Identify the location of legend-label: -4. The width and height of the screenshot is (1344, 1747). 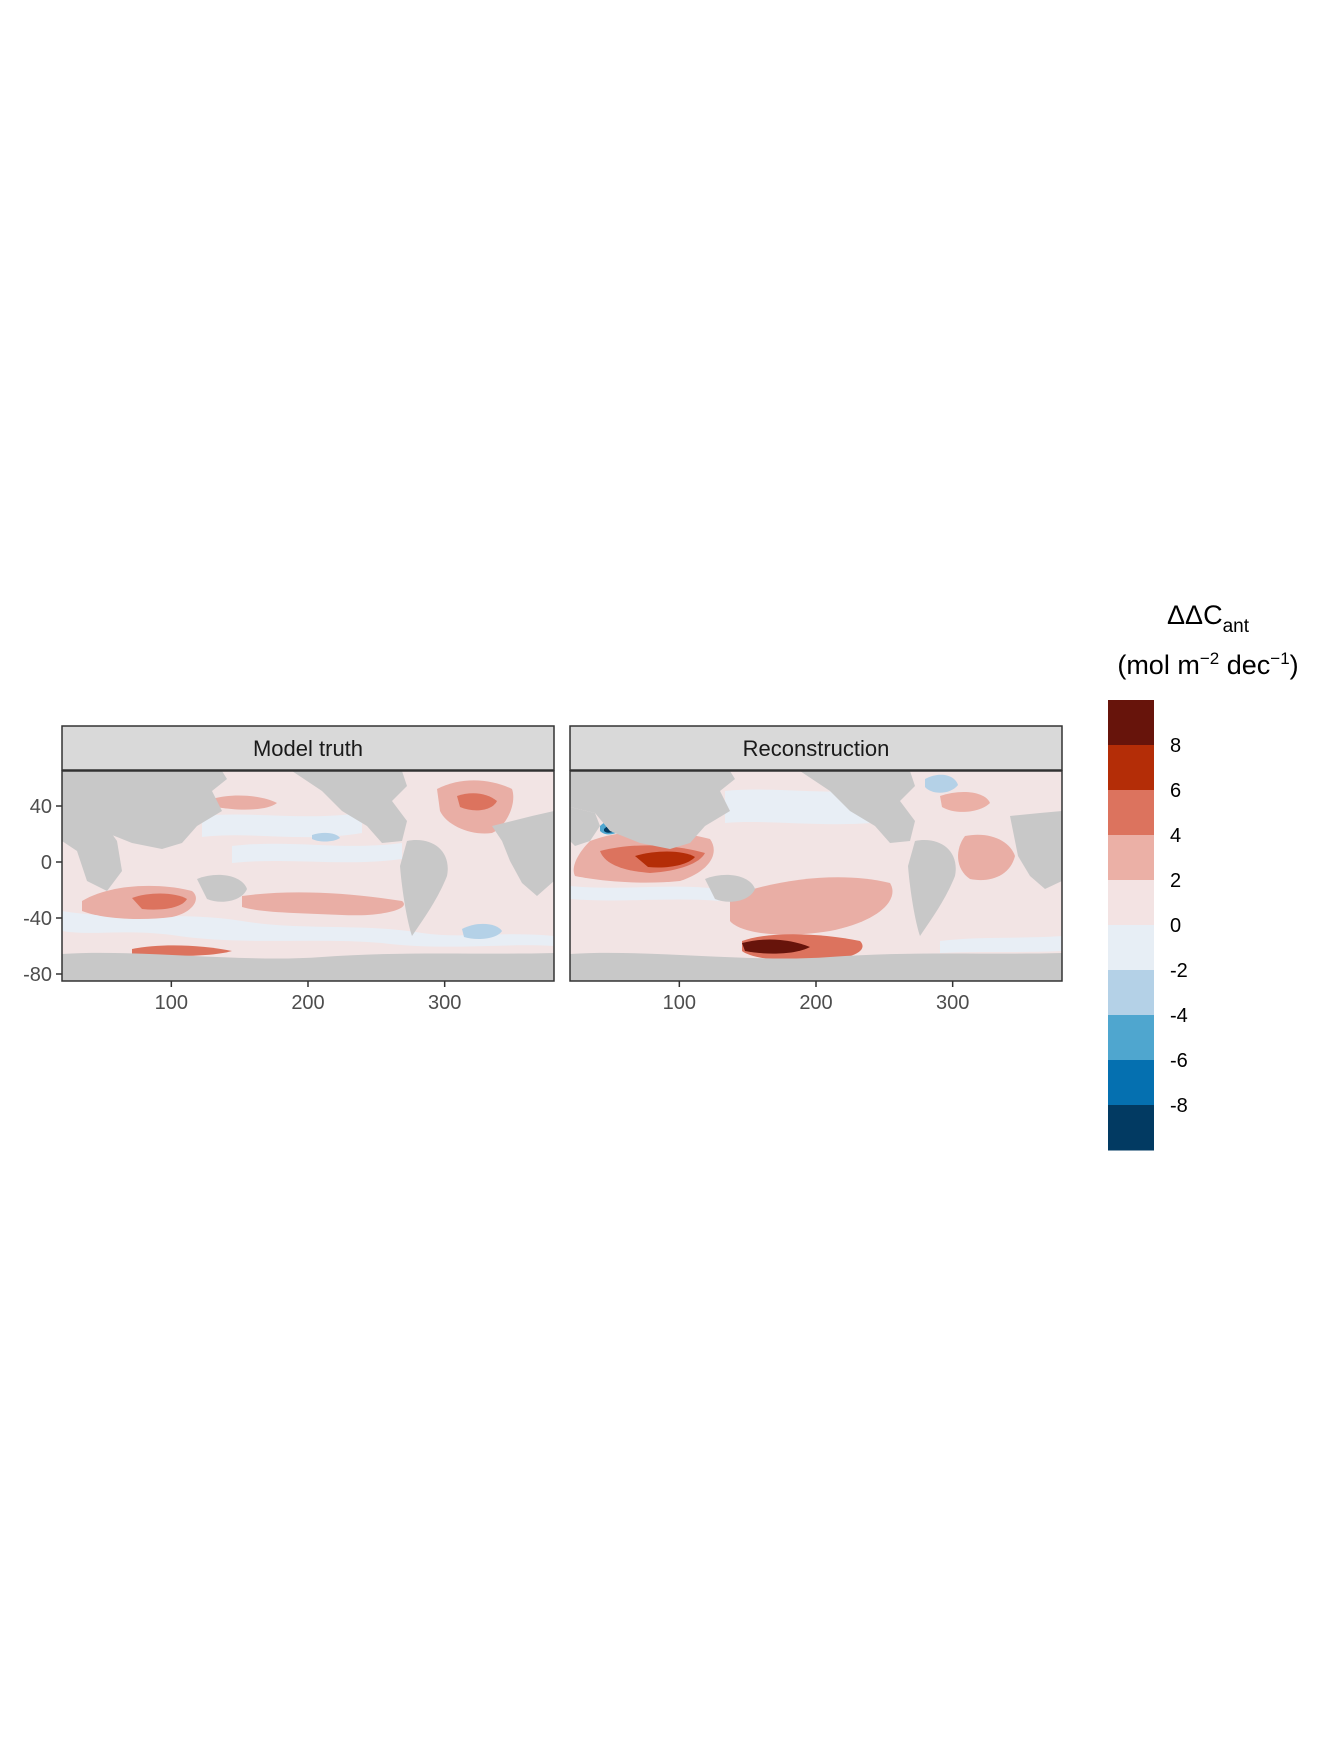
(1179, 1016).